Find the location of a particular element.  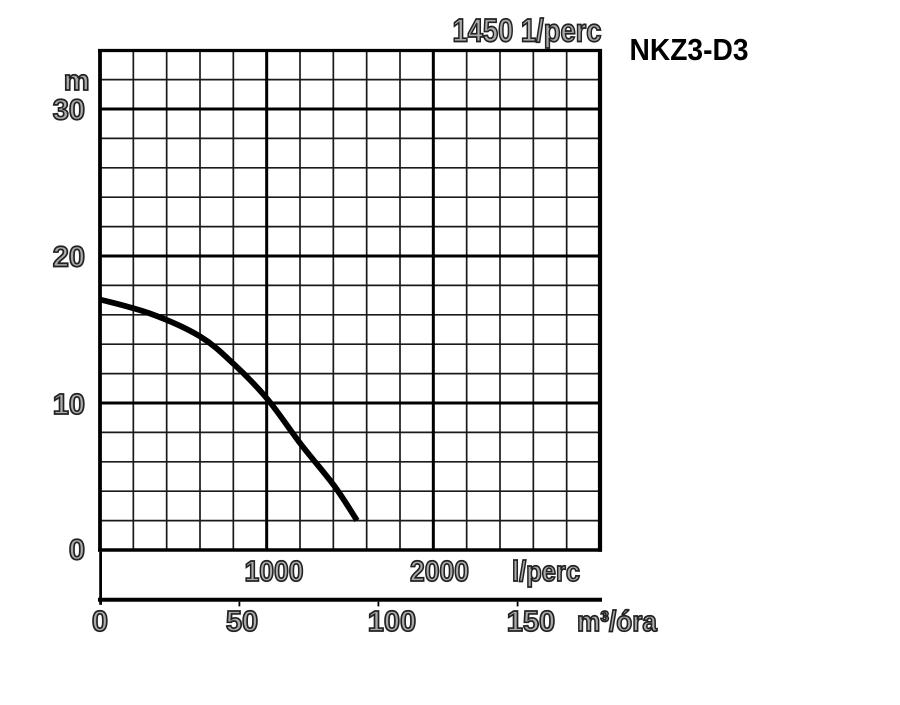

svg-text: 1000 is located at coordinates (274, 572).